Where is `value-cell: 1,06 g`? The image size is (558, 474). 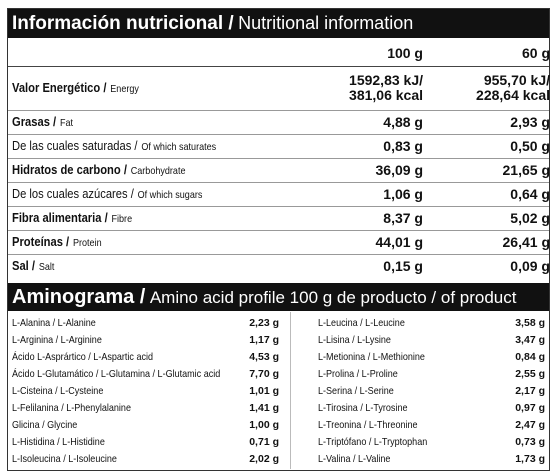
value-cell: 1,06 g is located at coordinates (403, 194).